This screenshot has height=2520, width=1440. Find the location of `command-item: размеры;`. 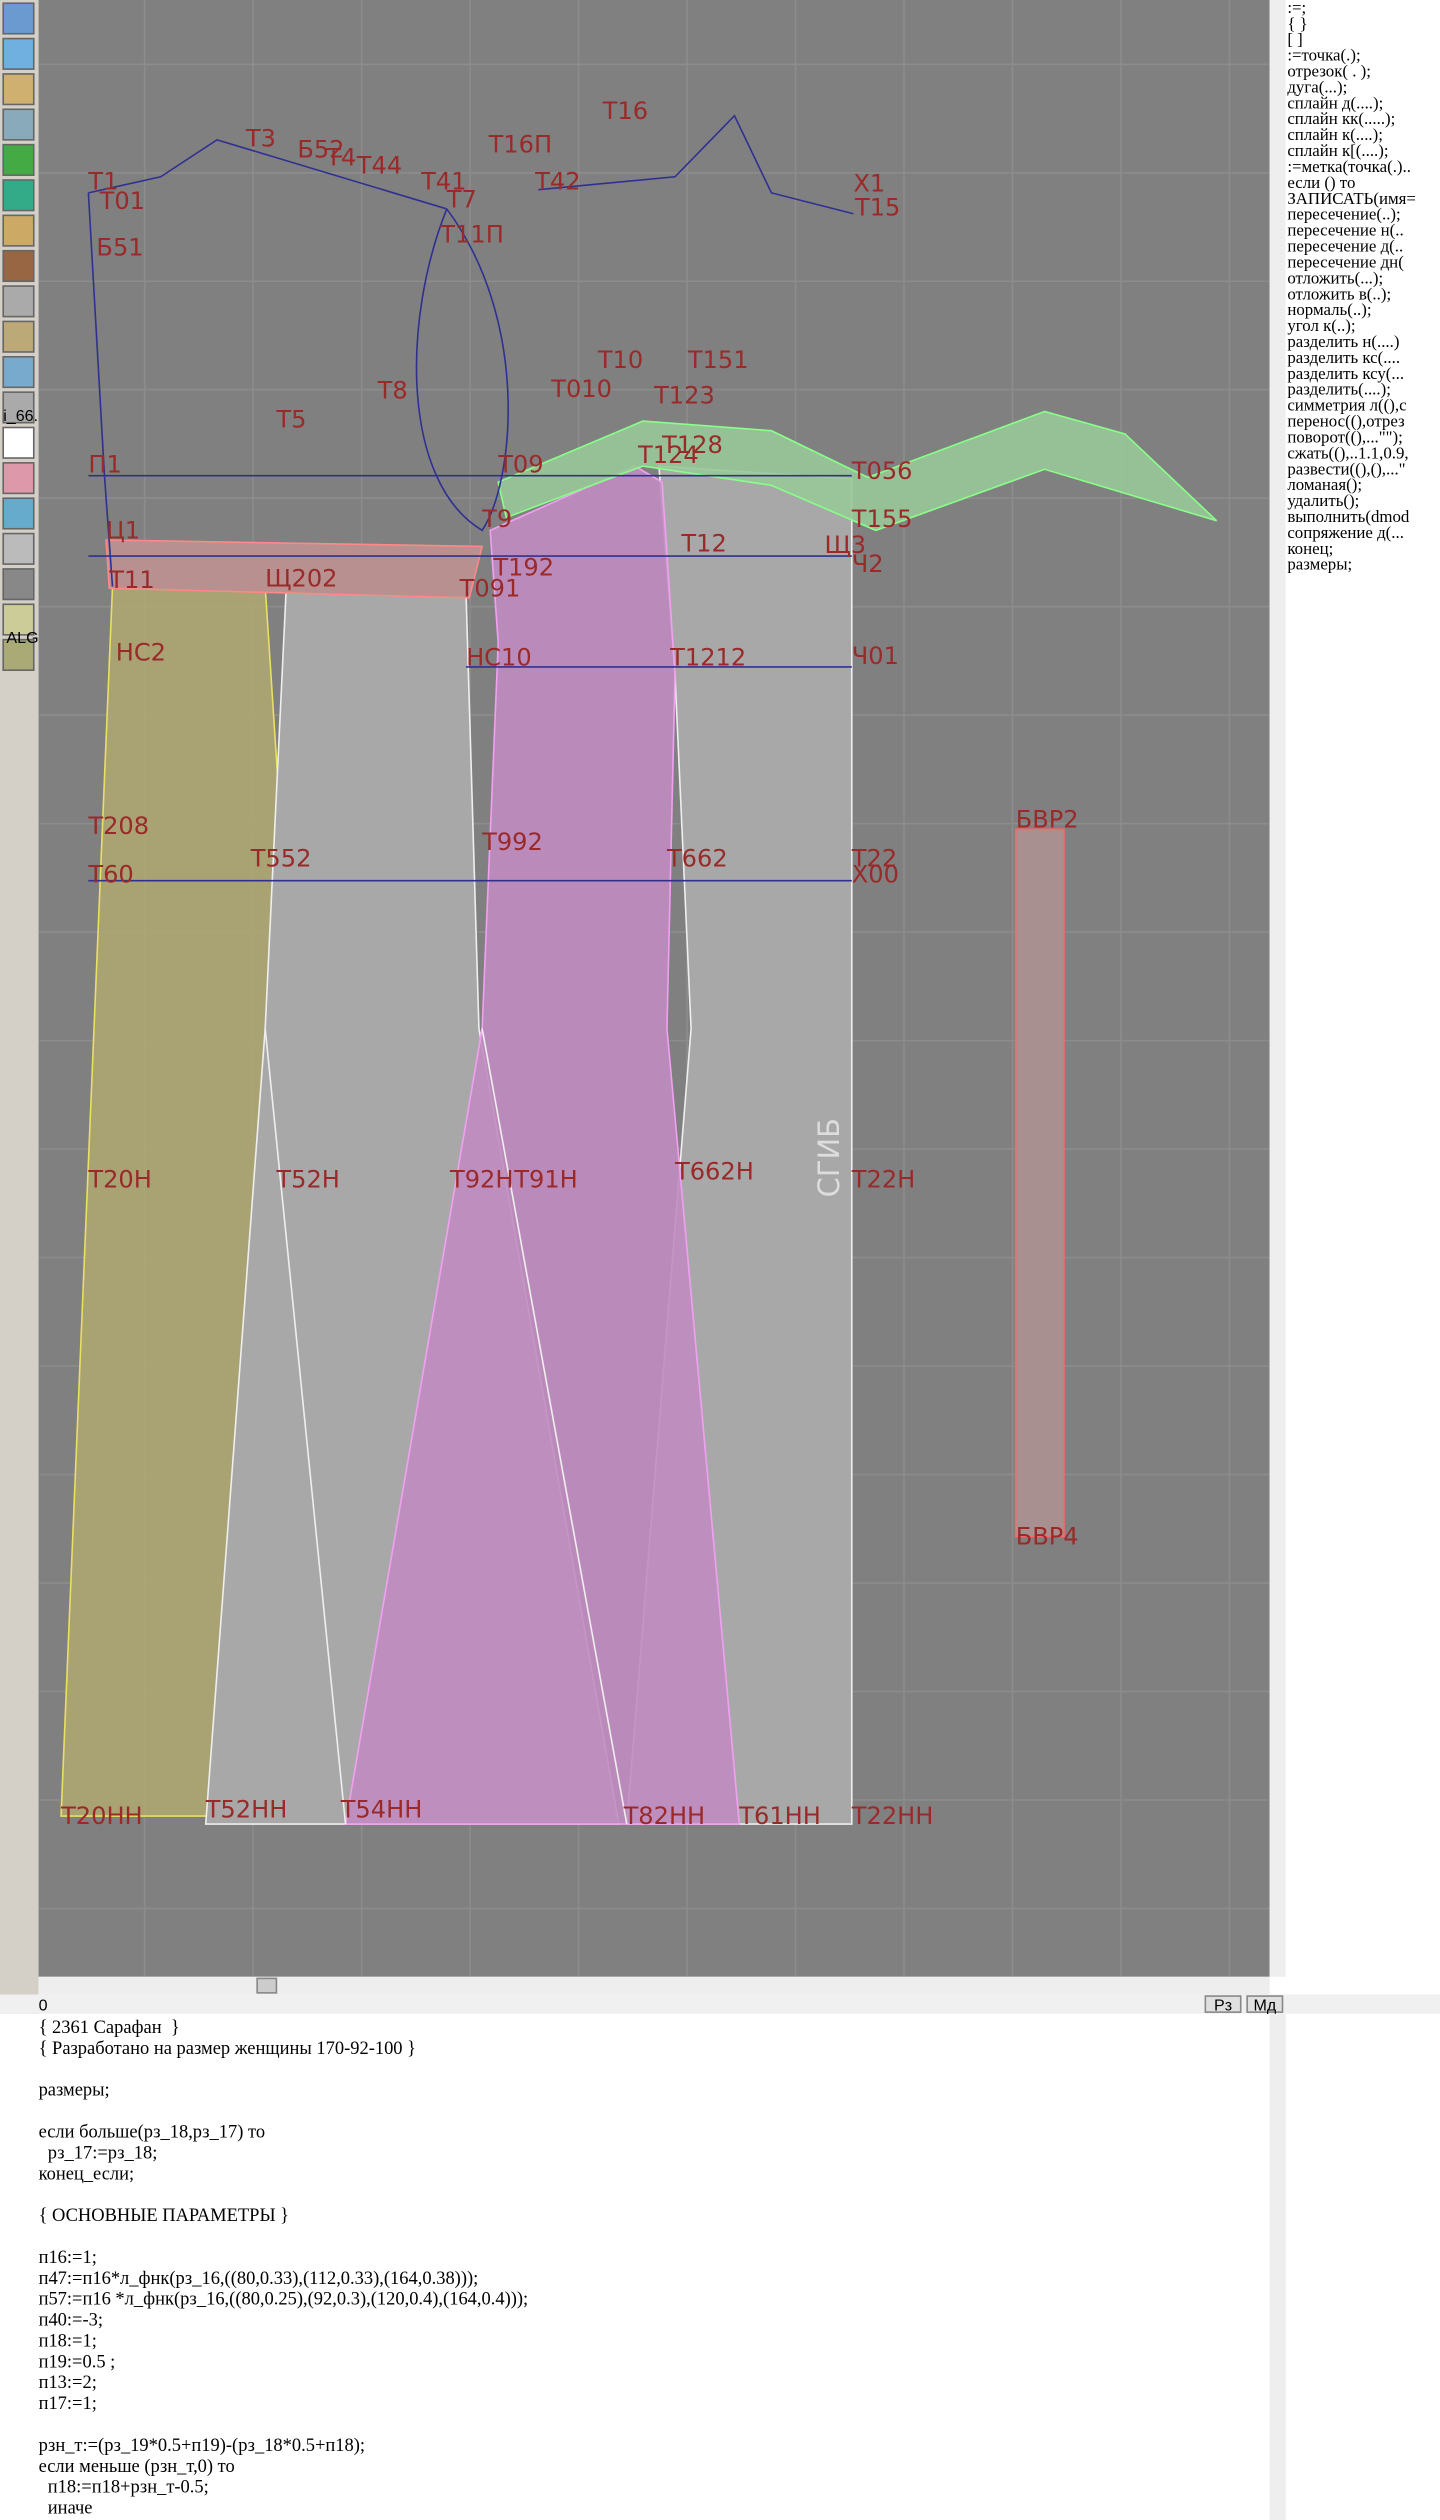

command-item: размеры; is located at coordinates (1319, 564).